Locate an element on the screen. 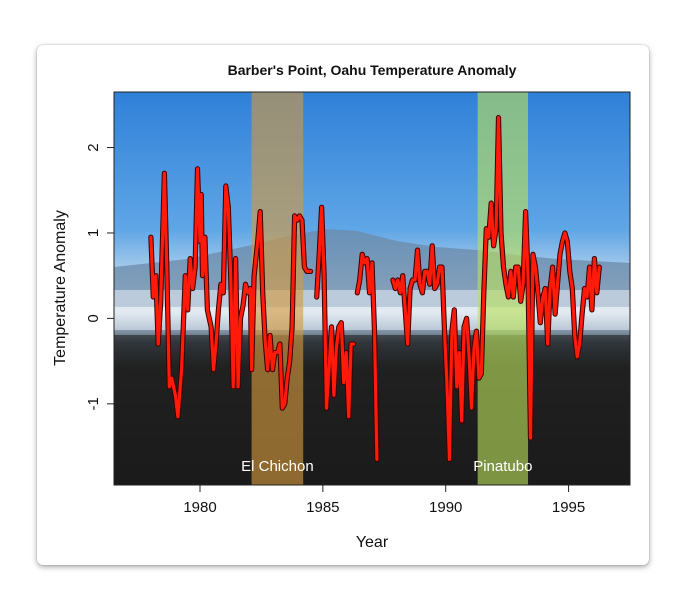  x-tick-label-3: 1995 is located at coordinates (568, 507).